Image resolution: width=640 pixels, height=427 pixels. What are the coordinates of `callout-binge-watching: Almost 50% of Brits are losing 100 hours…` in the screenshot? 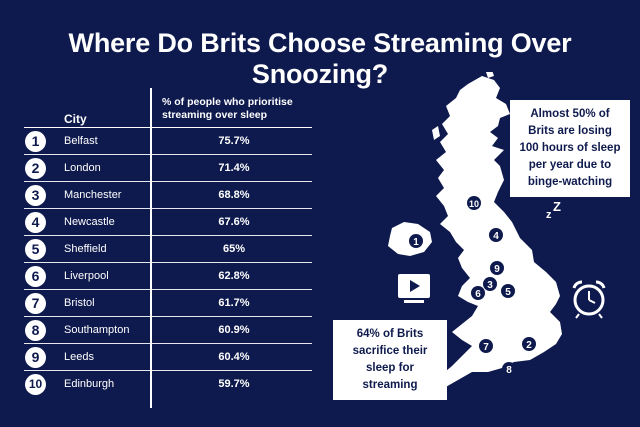 It's located at (570, 148).